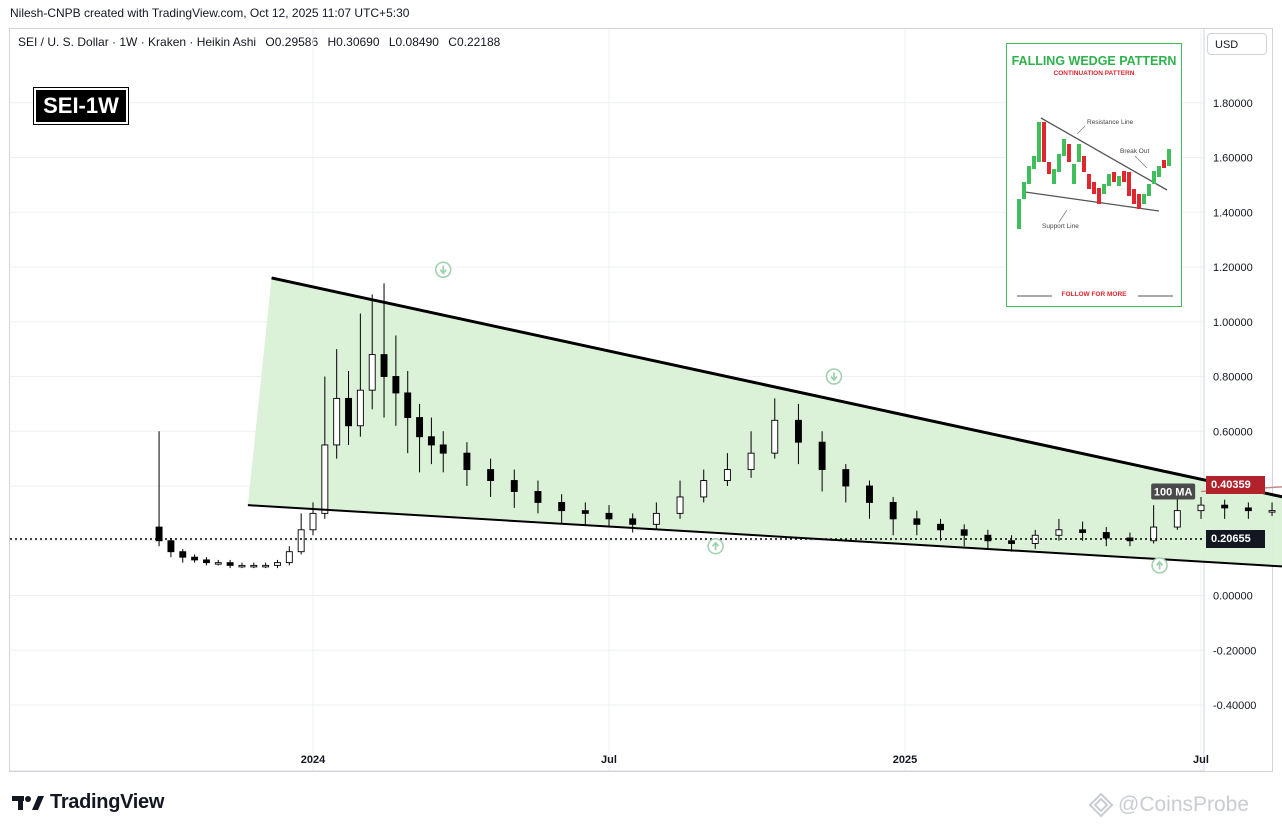 The image size is (1282, 833). What do you see at coordinates (88, 802) in the screenshot?
I see `tradingview-logo: TradingView` at bounding box center [88, 802].